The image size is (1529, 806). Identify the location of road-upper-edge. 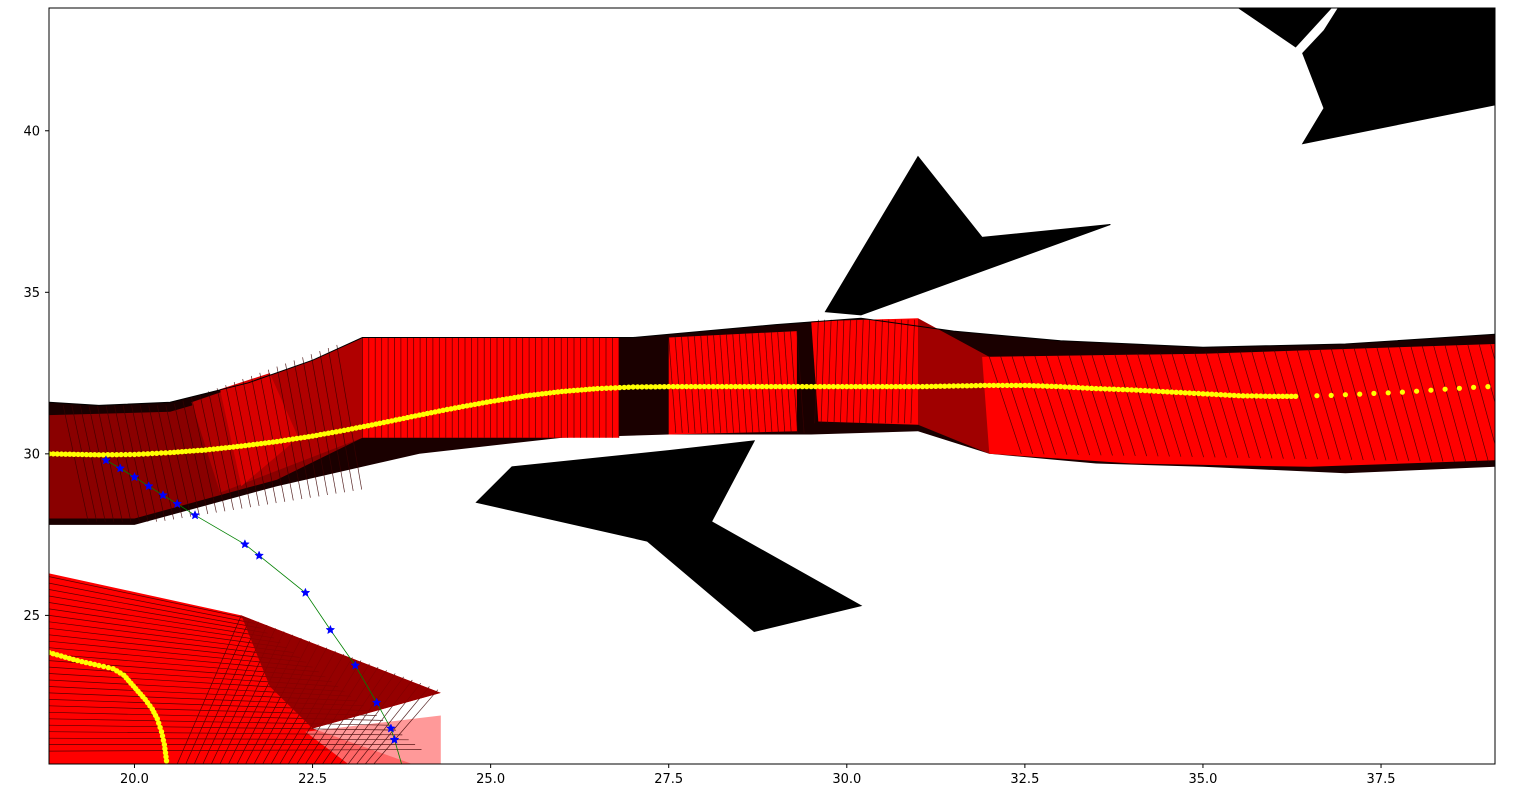
(772, 361).